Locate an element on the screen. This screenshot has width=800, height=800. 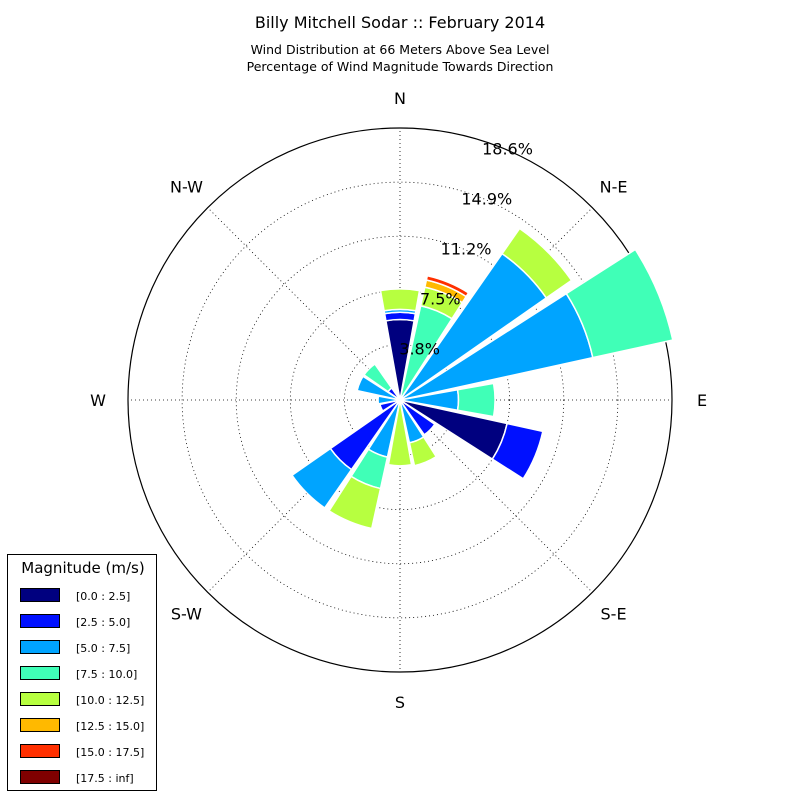
radial-tick-label: 11.2% is located at coordinates (466, 249).